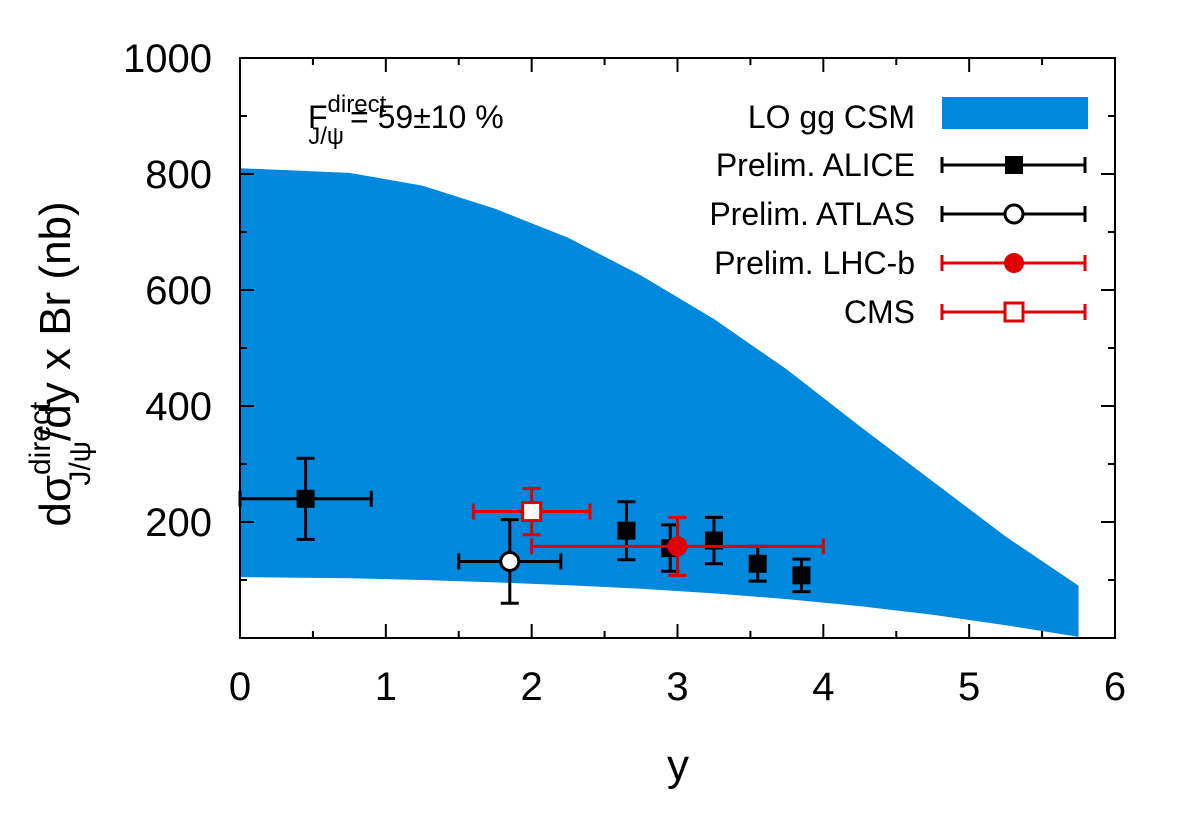 Image resolution: width=1200 pixels, height=838 pixels. What do you see at coordinates (812, 214) in the screenshot?
I see `legend-label-prelim-atlas: Prelim. ATLAS` at bounding box center [812, 214].